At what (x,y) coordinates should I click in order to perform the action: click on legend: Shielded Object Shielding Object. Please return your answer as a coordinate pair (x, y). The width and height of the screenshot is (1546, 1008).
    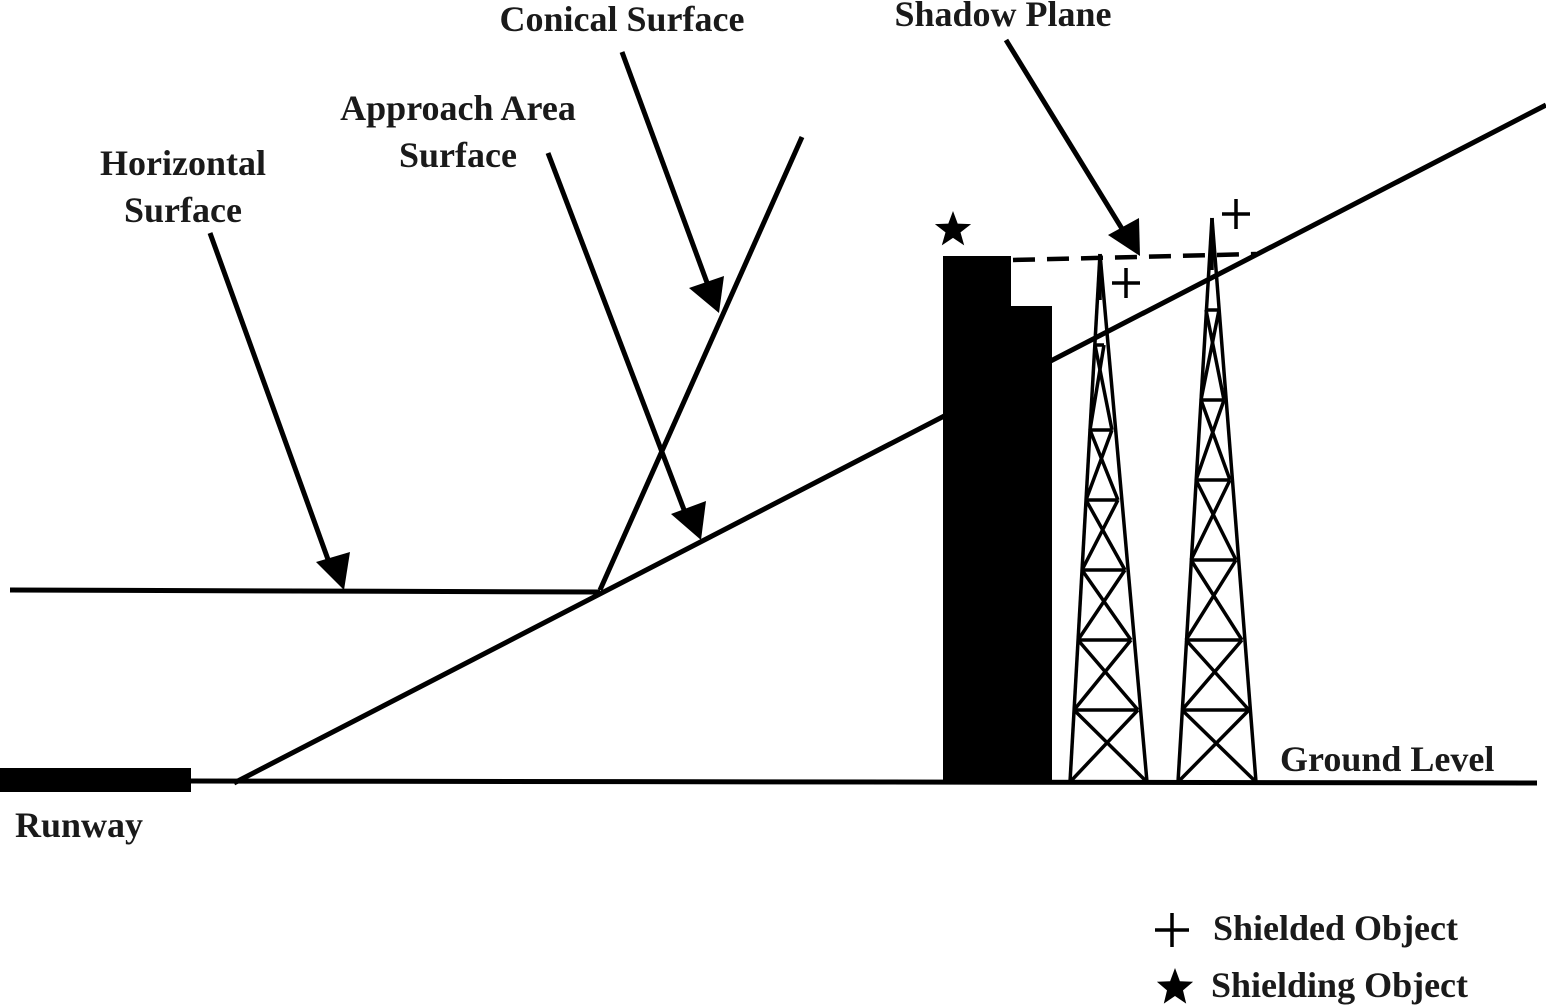
    Looking at the image, I should click on (1311, 956).